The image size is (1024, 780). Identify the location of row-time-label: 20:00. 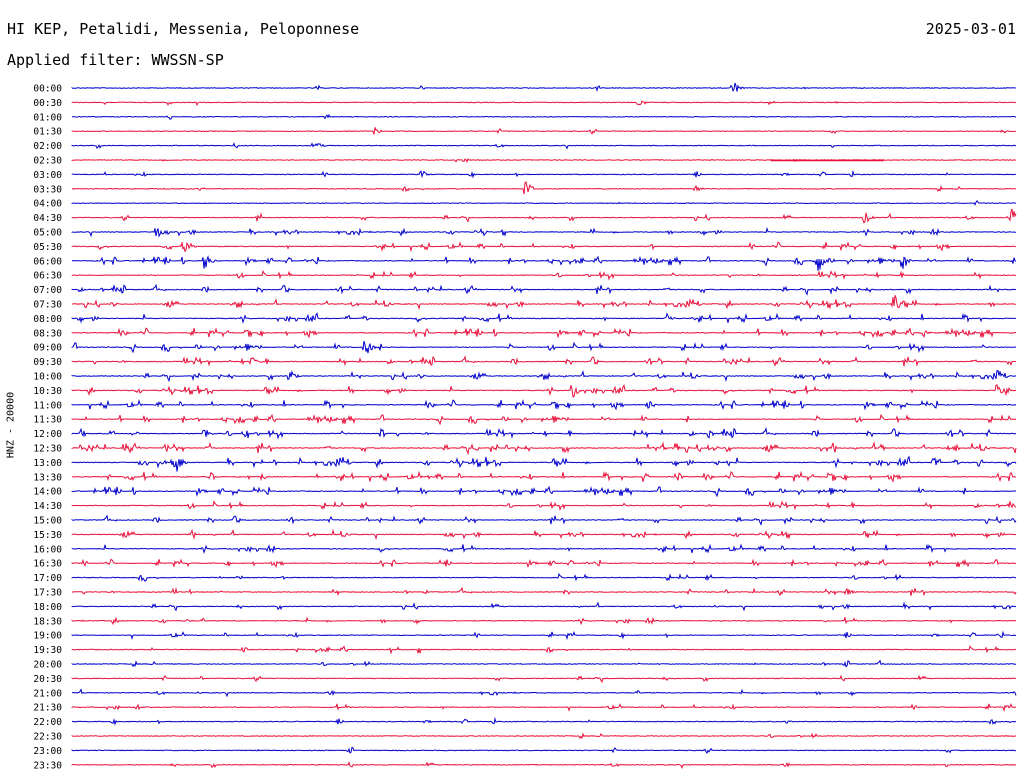
(47, 665).